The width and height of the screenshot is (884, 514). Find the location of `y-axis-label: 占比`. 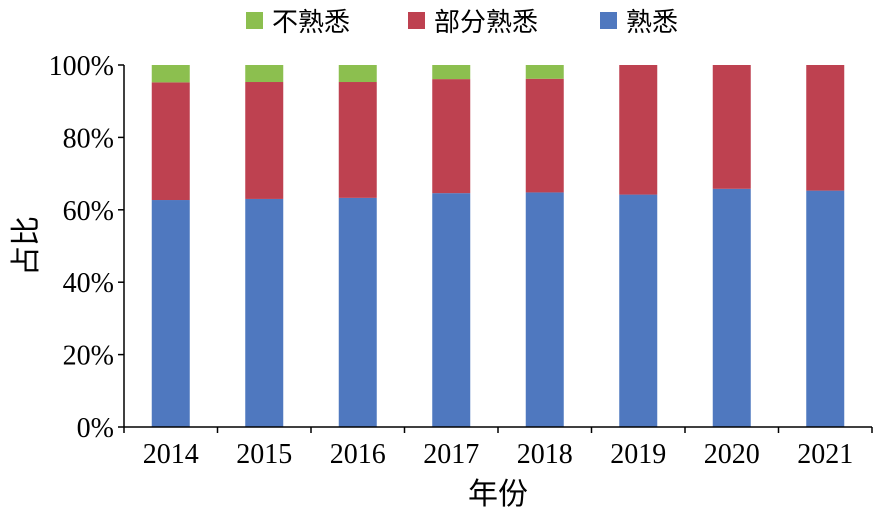

y-axis-label: 占比 is located at coordinates (26, 246).